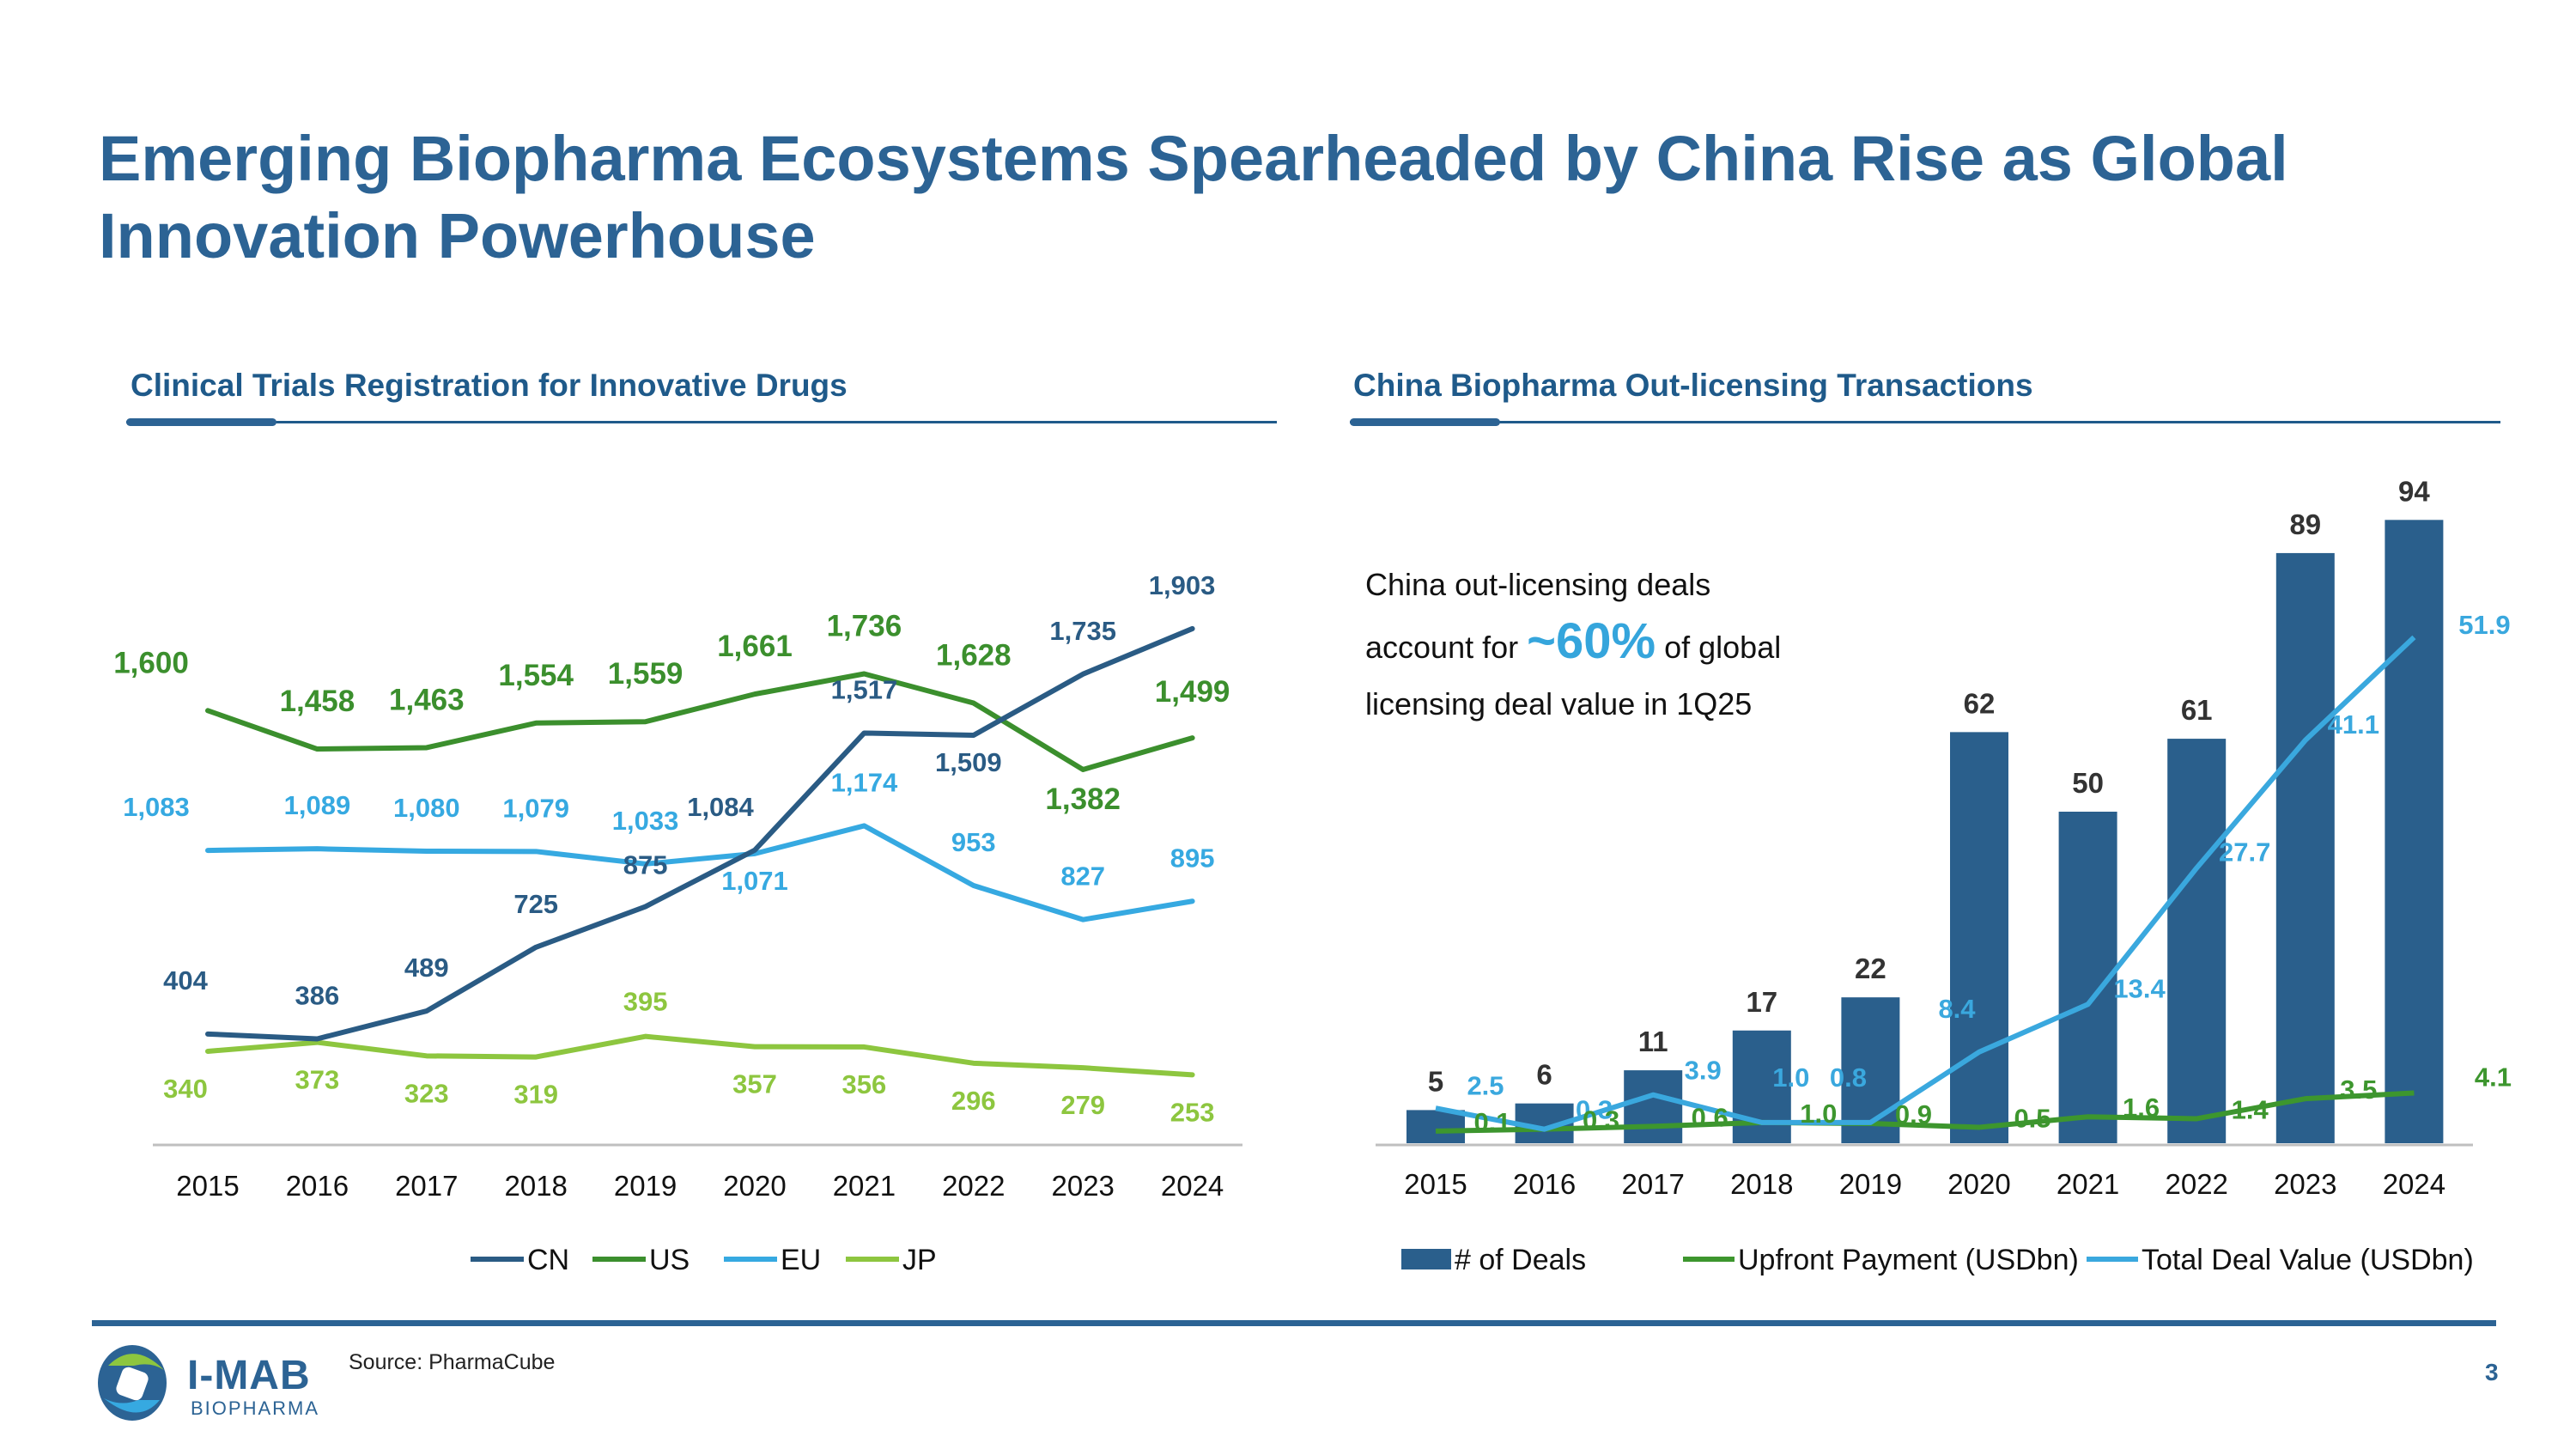 The width and height of the screenshot is (2576, 1449). What do you see at coordinates (2141, 1108) in the screenshot?
I see `upfront-value-label: 1.6` at bounding box center [2141, 1108].